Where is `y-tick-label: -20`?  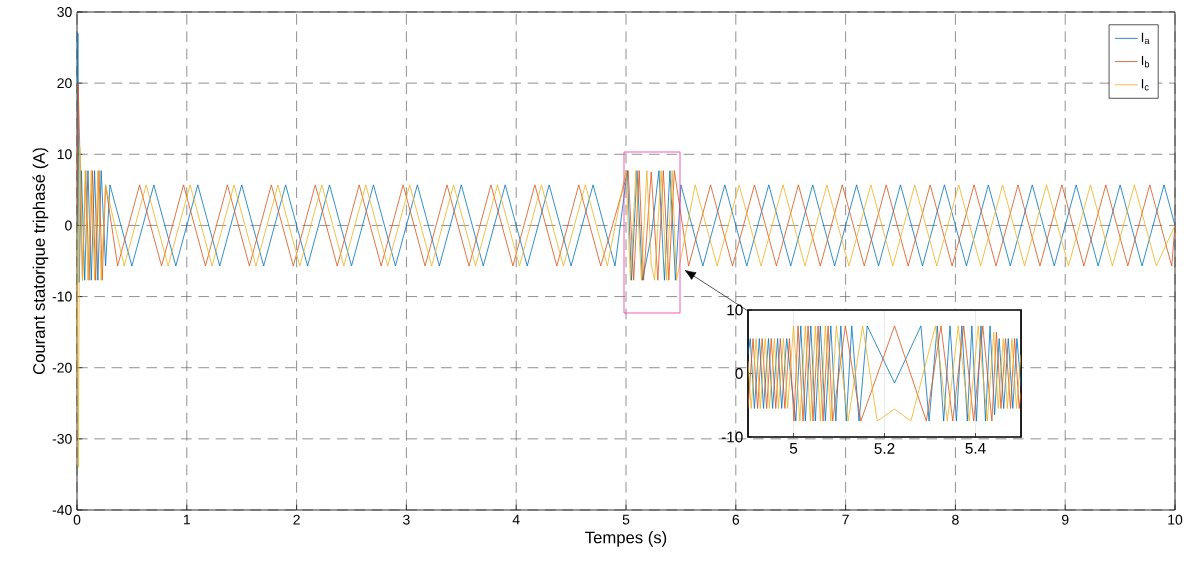
y-tick-label: -20 is located at coordinates (62, 367).